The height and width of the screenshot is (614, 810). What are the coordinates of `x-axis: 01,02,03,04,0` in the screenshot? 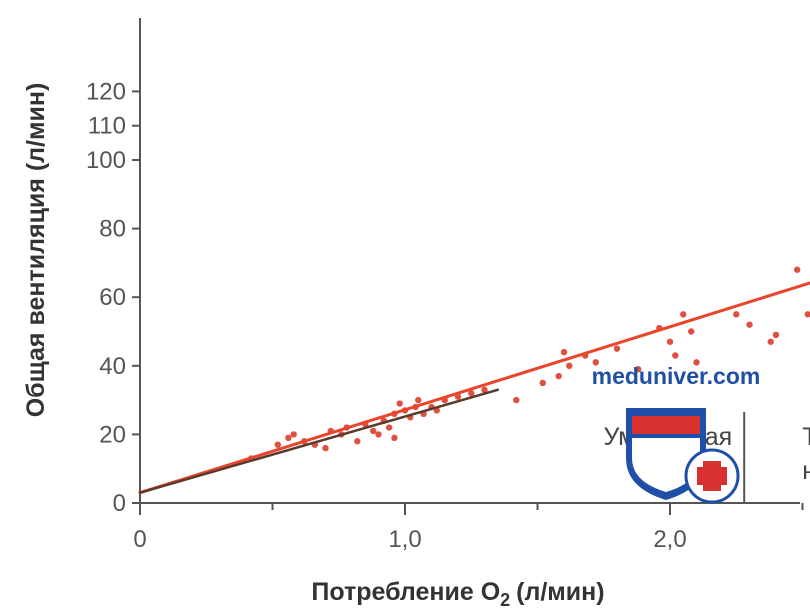 It's located at (468, 527).